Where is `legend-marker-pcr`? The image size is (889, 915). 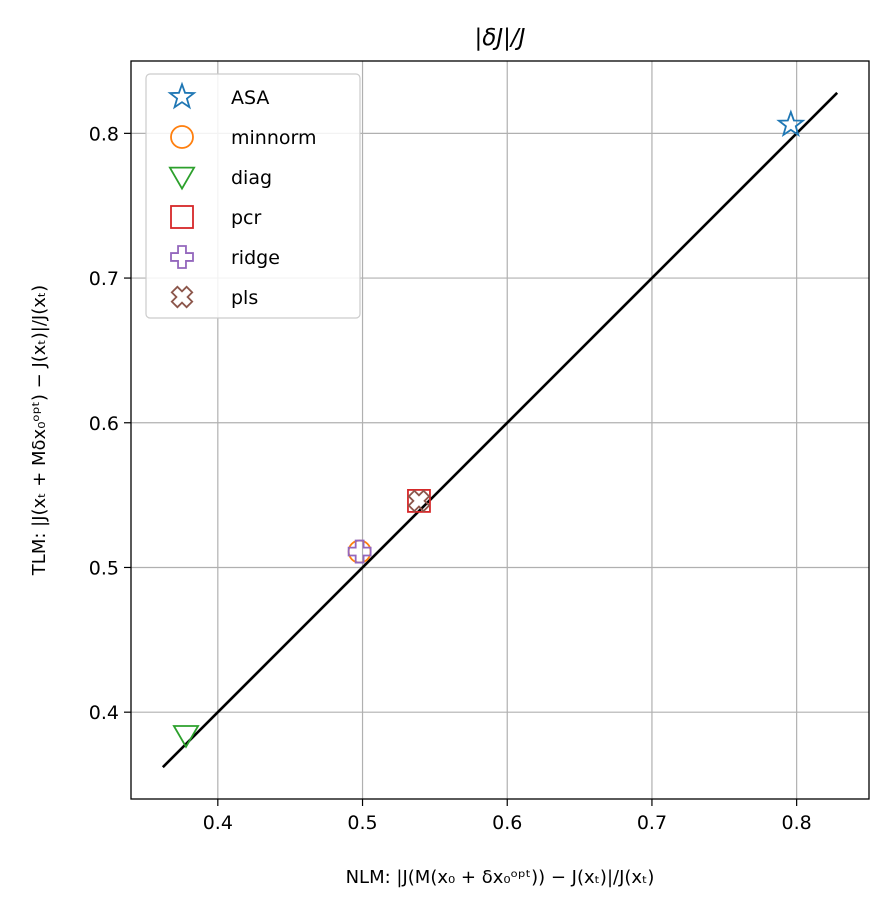 legend-marker-pcr is located at coordinates (182, 217).